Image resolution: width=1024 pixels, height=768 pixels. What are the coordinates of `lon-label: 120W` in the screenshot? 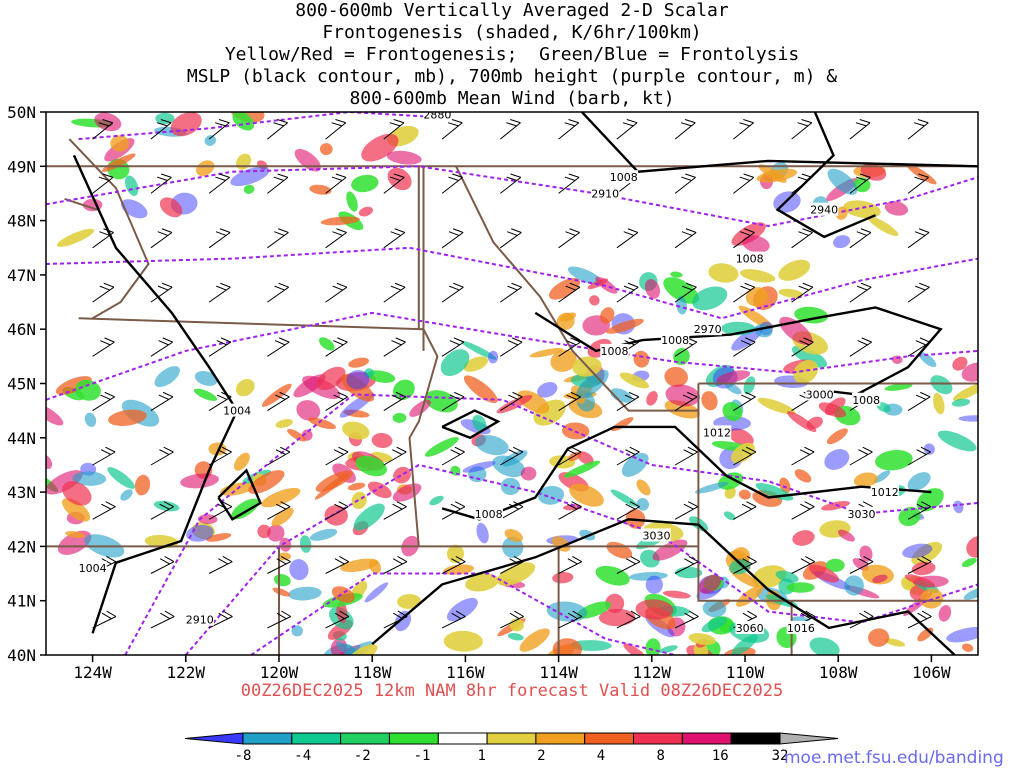 It's located at (279, 672).